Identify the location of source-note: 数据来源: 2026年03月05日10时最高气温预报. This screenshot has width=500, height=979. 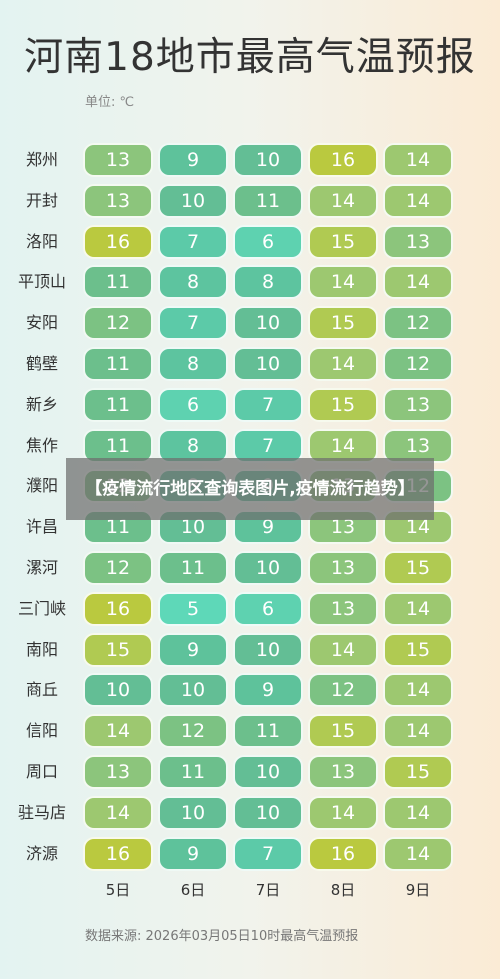
(222, 936).